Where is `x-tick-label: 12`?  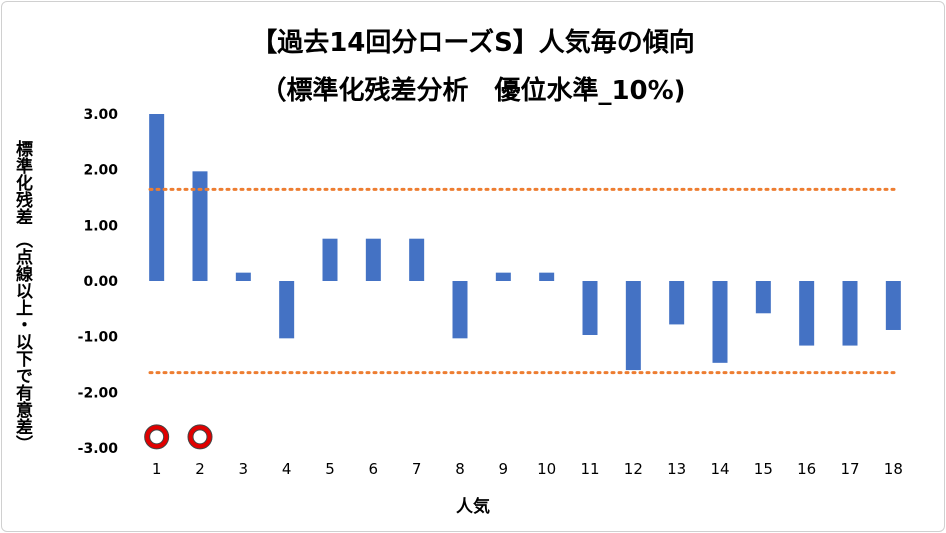 x-tick-label: 12 is located at coordinates (633, 469).